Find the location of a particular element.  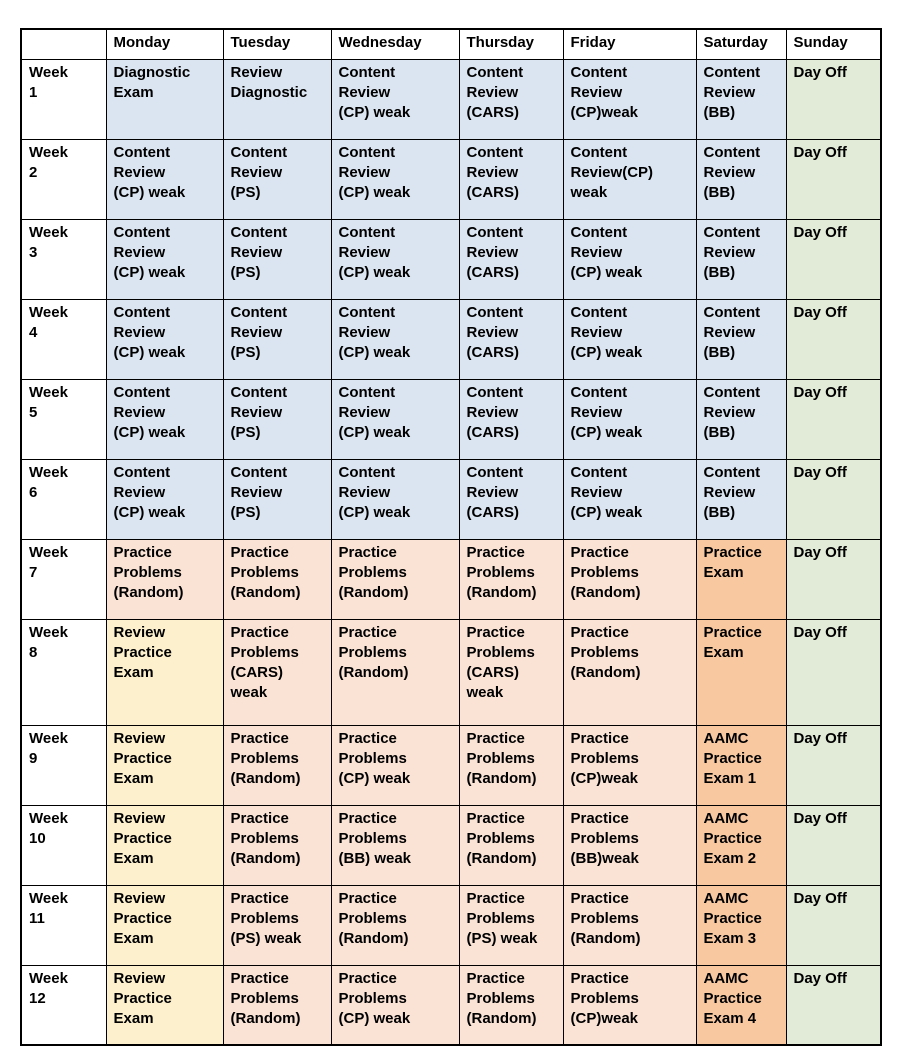

schedule-cell-week9-sunday: Day Off is located at coordinates (833, 765).